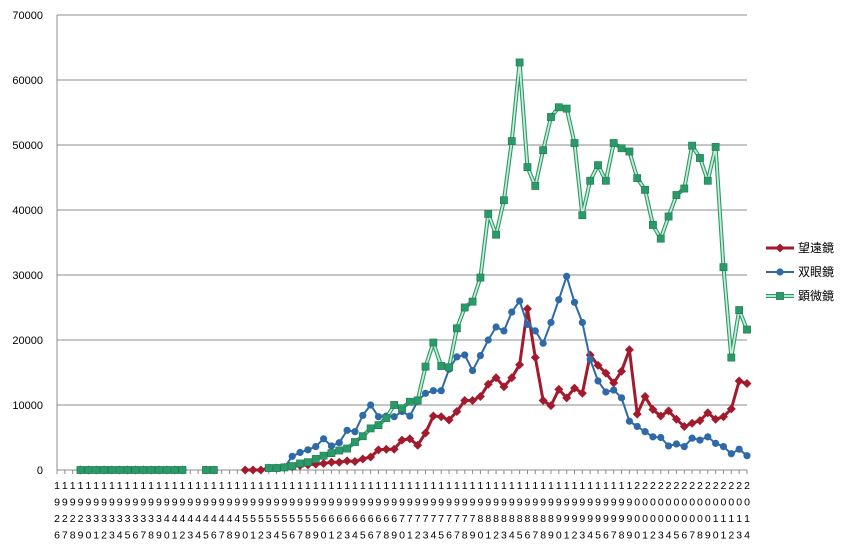  Describe the element at coordinates (669, 513) in the screenshot. I see `x-tick-label: 2004` at that location.